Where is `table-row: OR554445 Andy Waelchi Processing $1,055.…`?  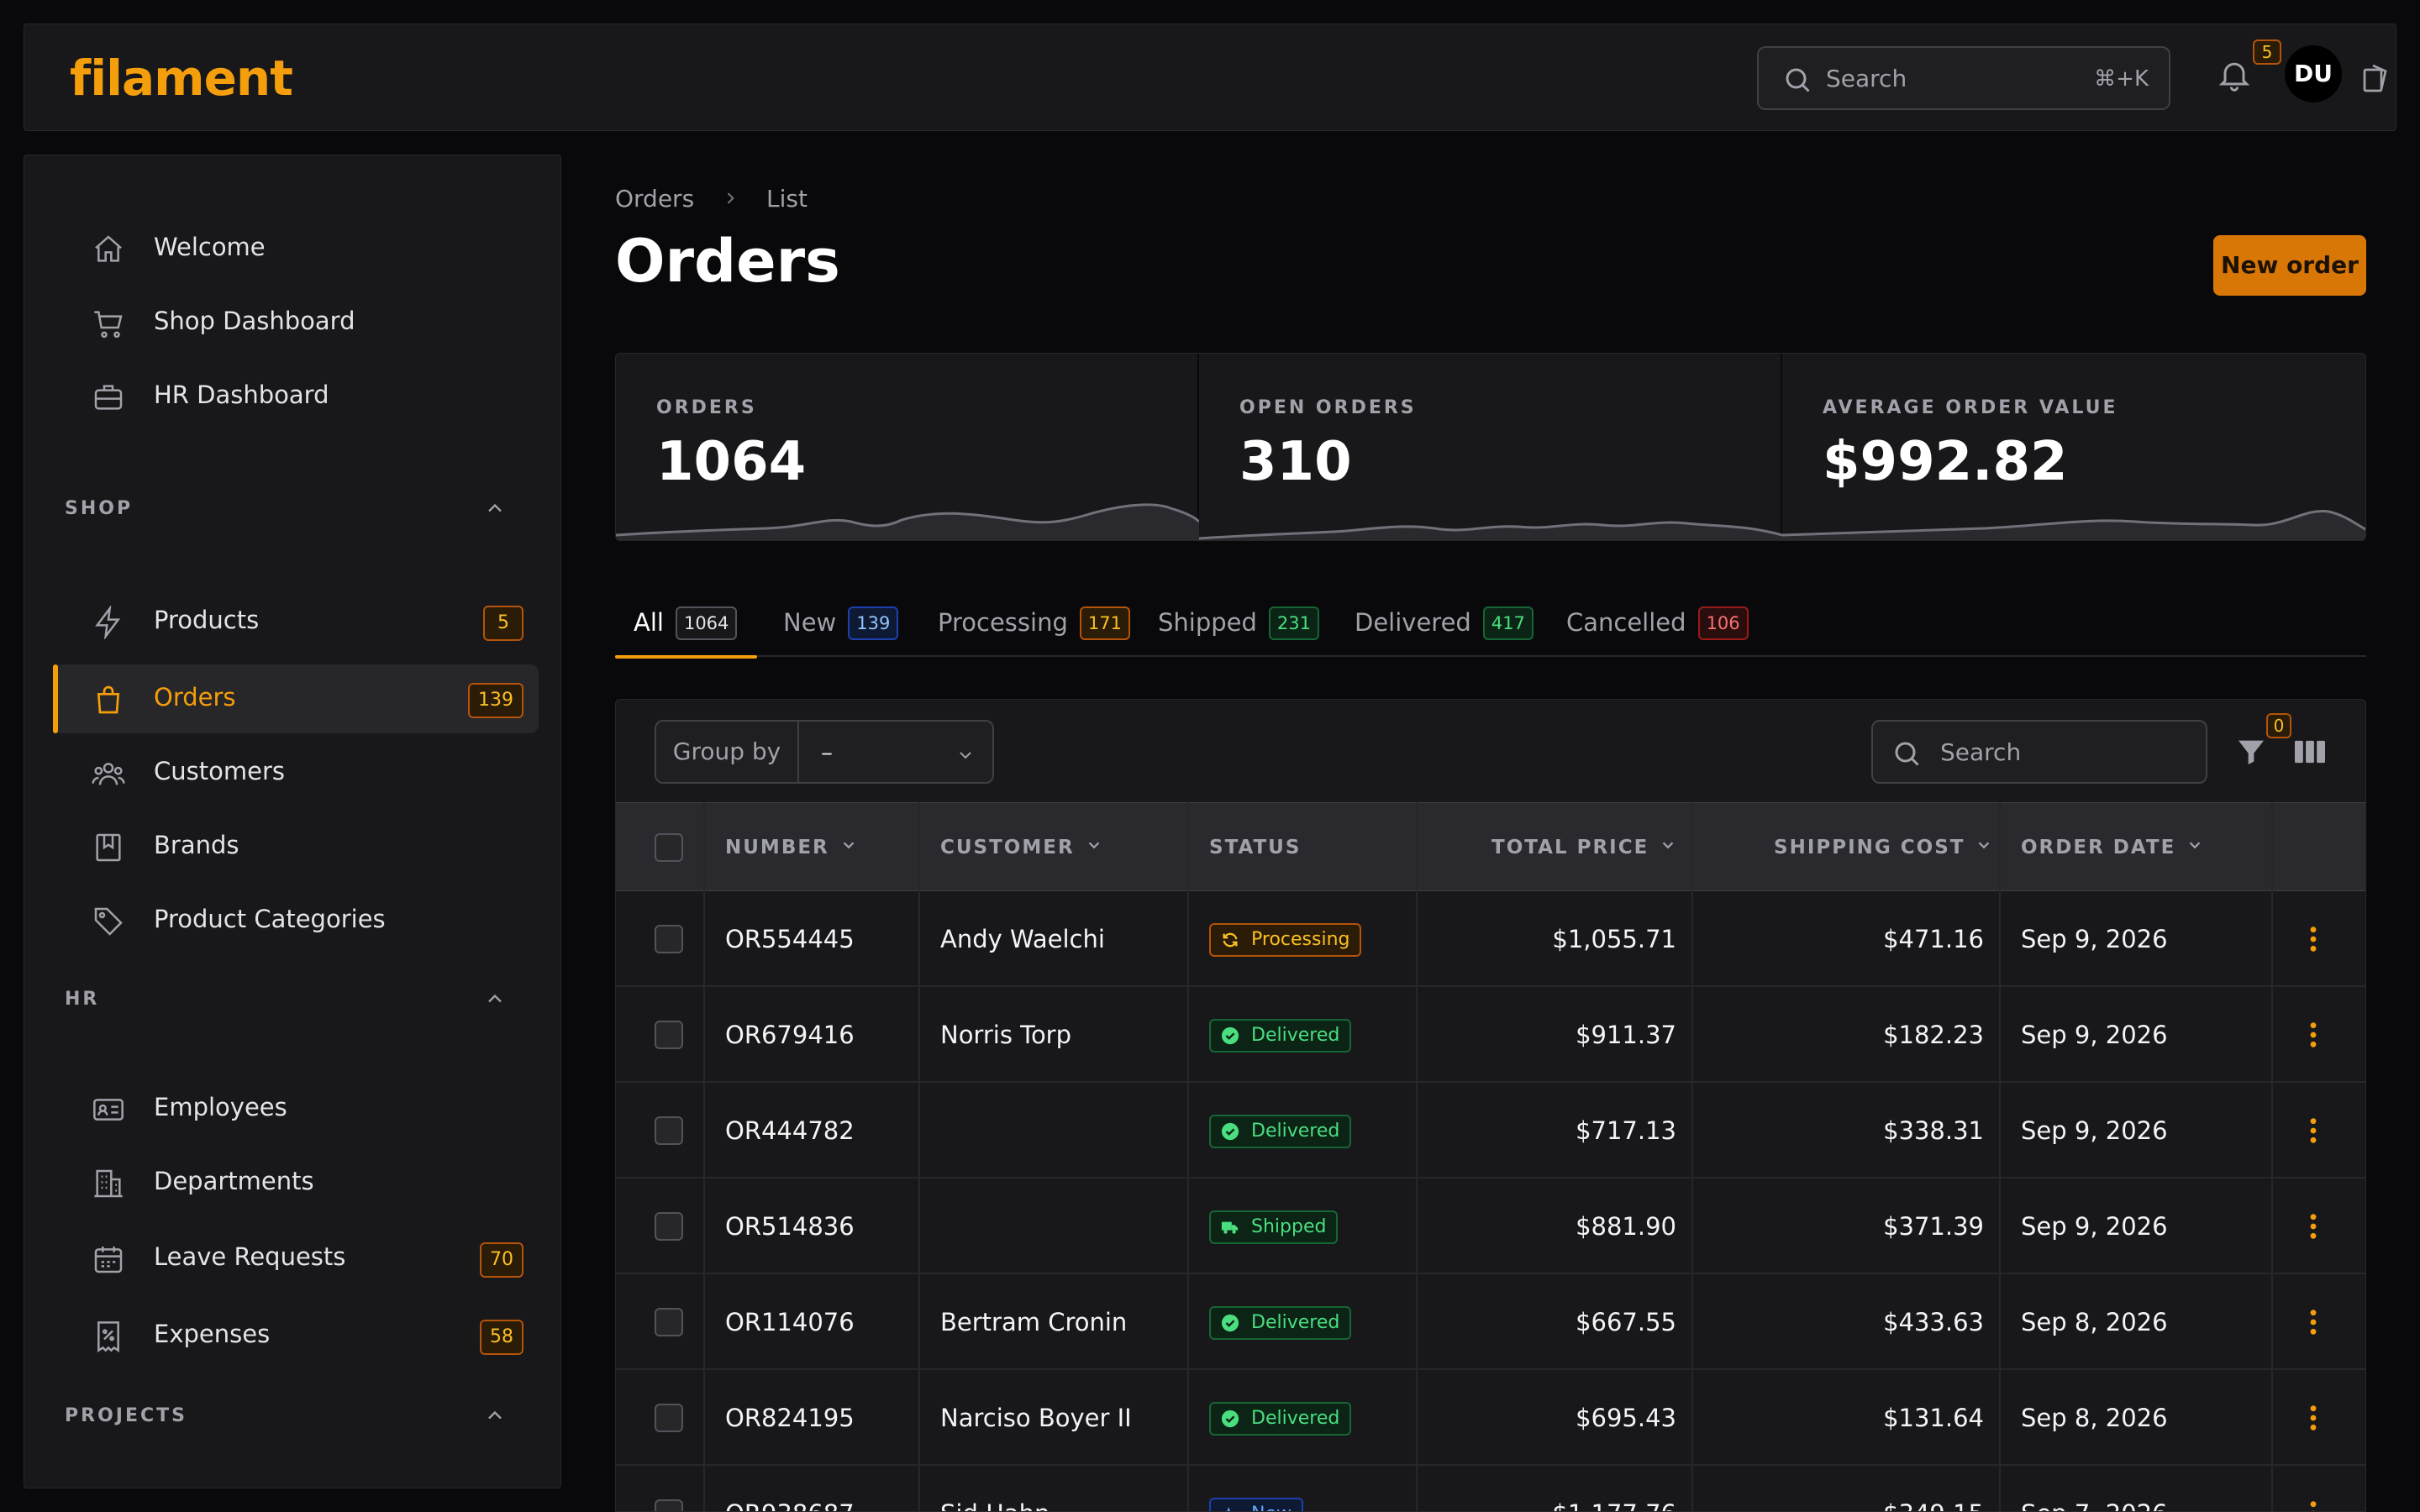 table-row: OR554445 Andy Waelchi Processing $1,055.… is located at coordinates (1490, 939).